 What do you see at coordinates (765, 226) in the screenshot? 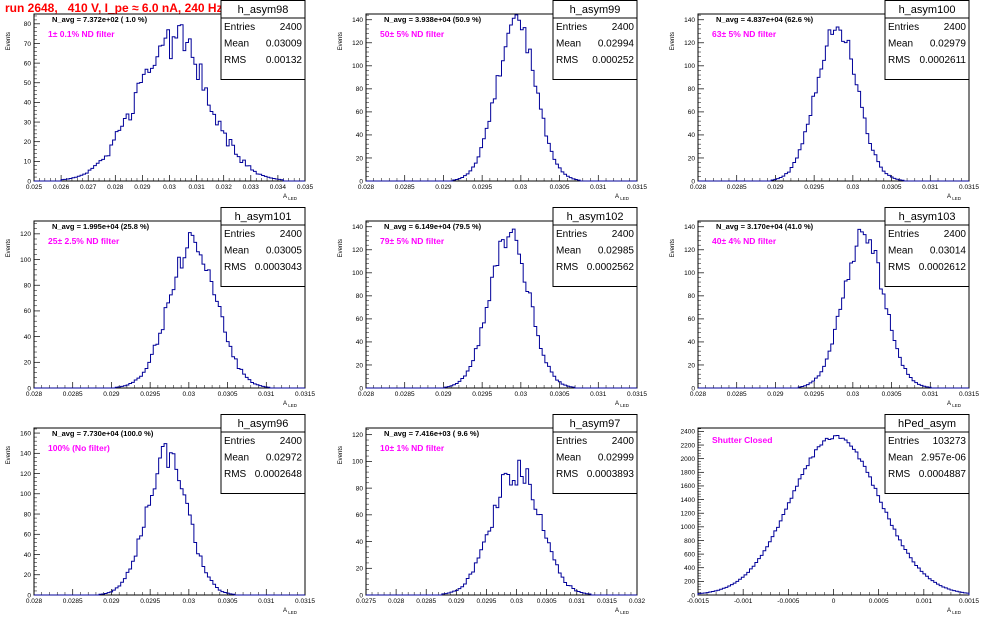
I see `n-avg-label: N_avg = 3.170e+04 (41.0 %)` at bounding box center [765, 226].